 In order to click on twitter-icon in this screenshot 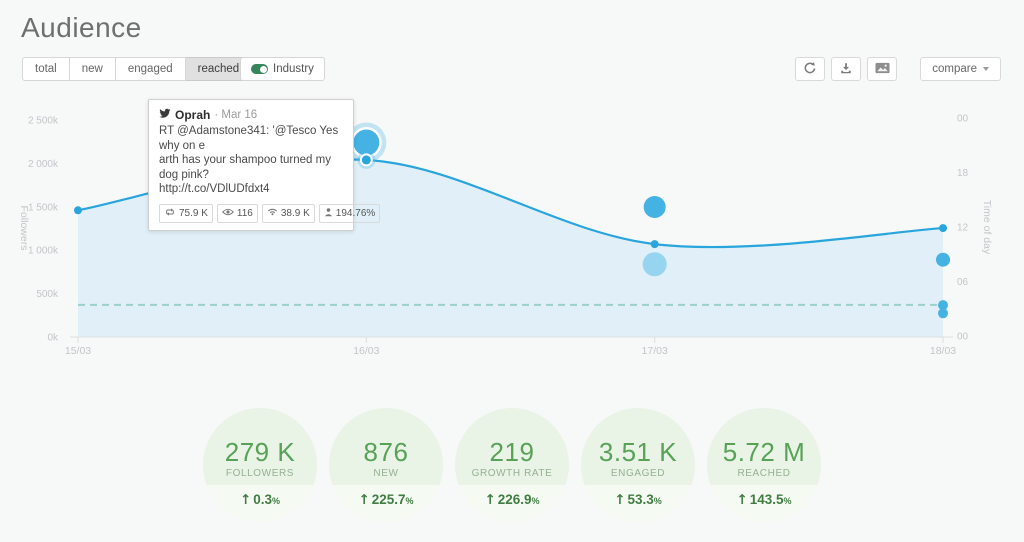, I will do `click(165, 115)`.